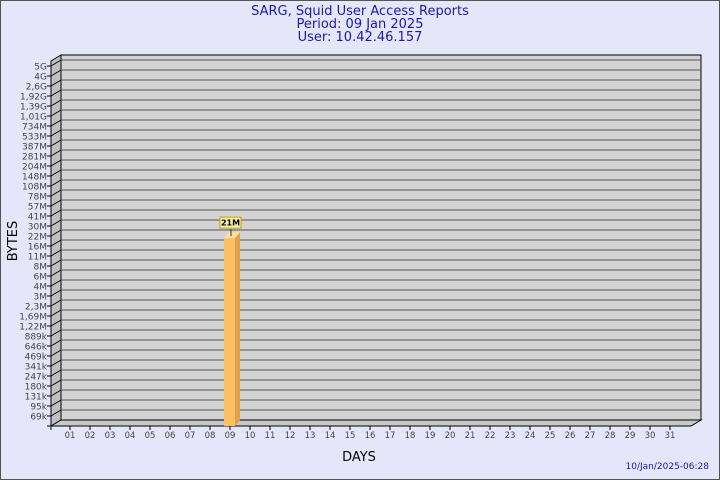 This screenshot has width=720, height=480. Describe the element at coordinates (490, 436) in the screenshot. I see `x-tick-label: 22` at that location.